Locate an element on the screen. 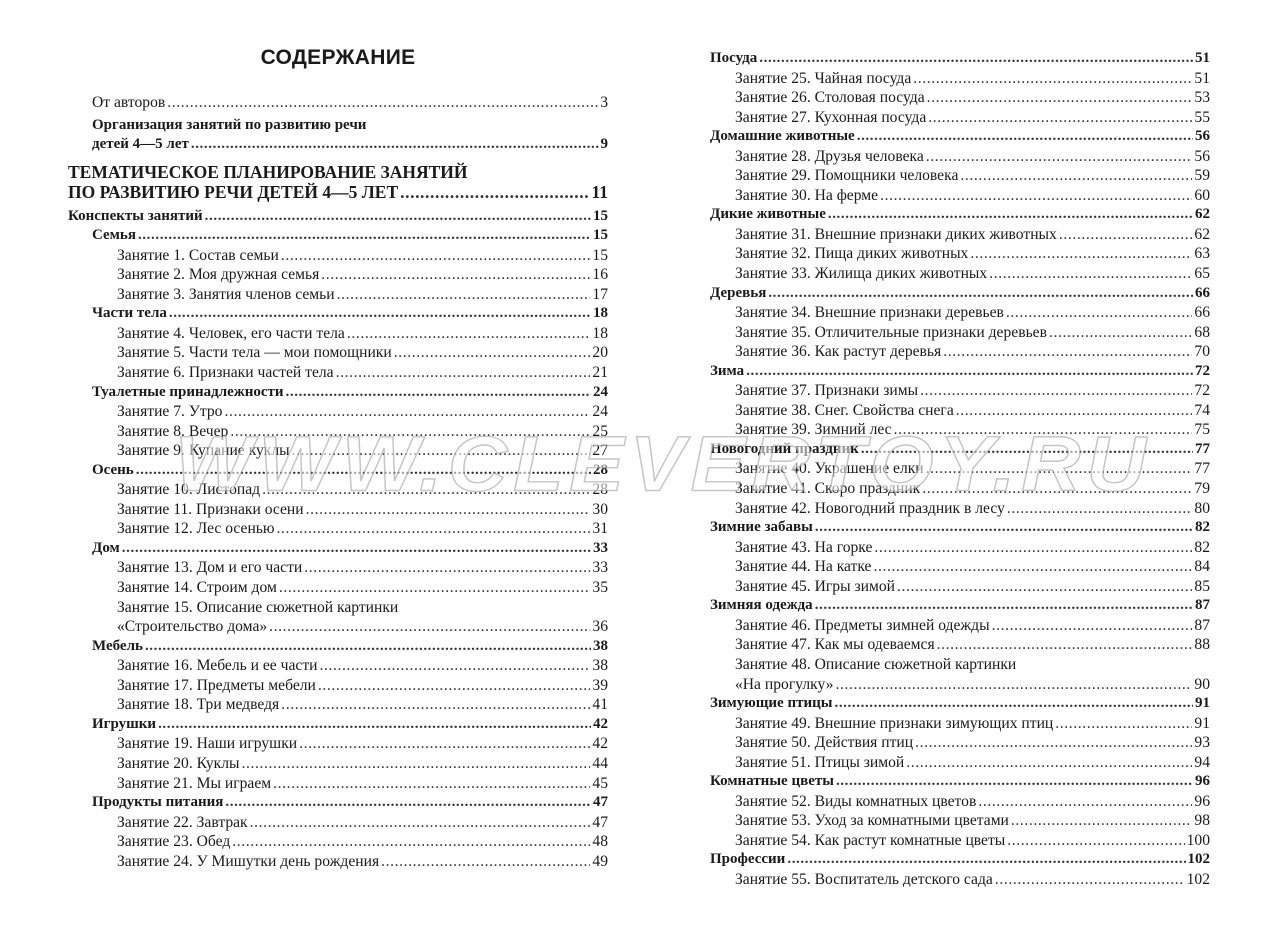 This screenshot has height=930, width=1280. page-number: 60 is located at coordinates (1202, 195).